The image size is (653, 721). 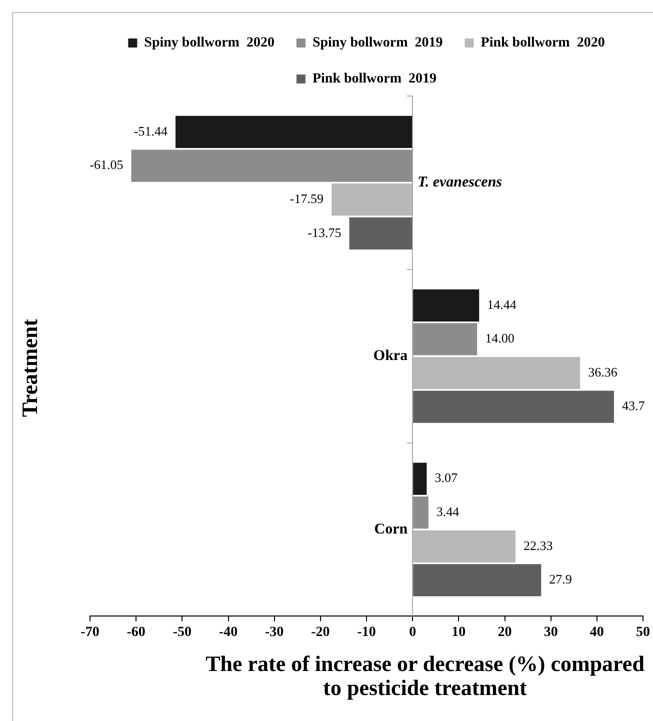 What do you see at coordinates (274, 632) in the screenshot?
I see `x-tick-label: -30` at bounding box center [274, 632].